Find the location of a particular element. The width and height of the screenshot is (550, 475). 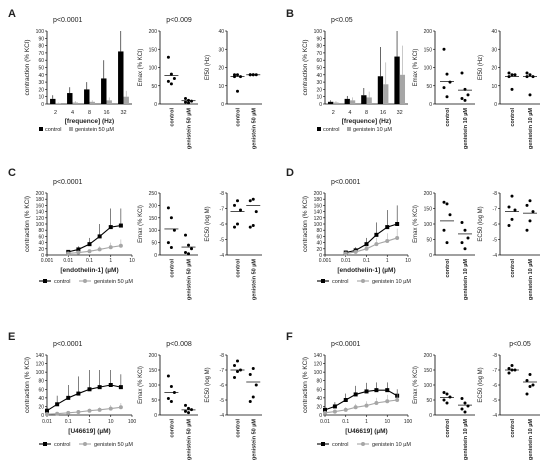

legend: control genistein 10 µM is located at coordinates (354, 130).